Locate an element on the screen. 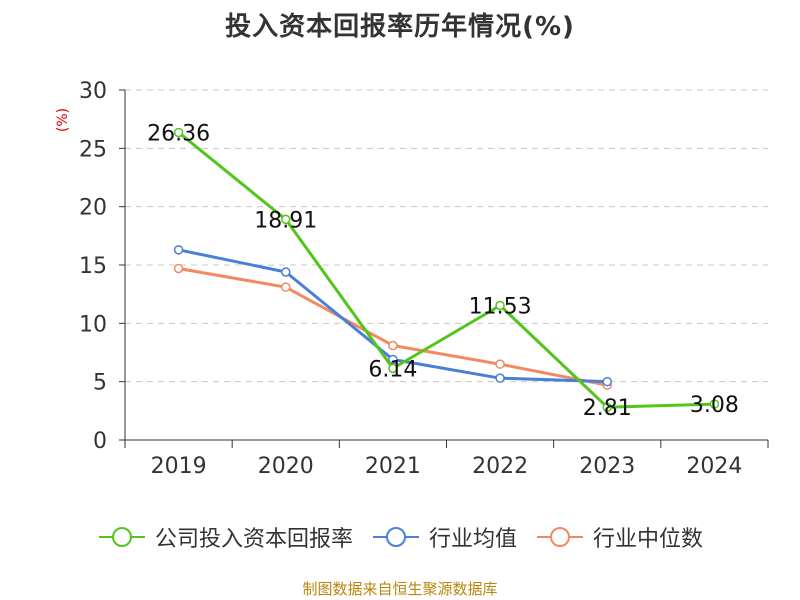  x-tick-label: 2023 is located at coordinates (607, 466).